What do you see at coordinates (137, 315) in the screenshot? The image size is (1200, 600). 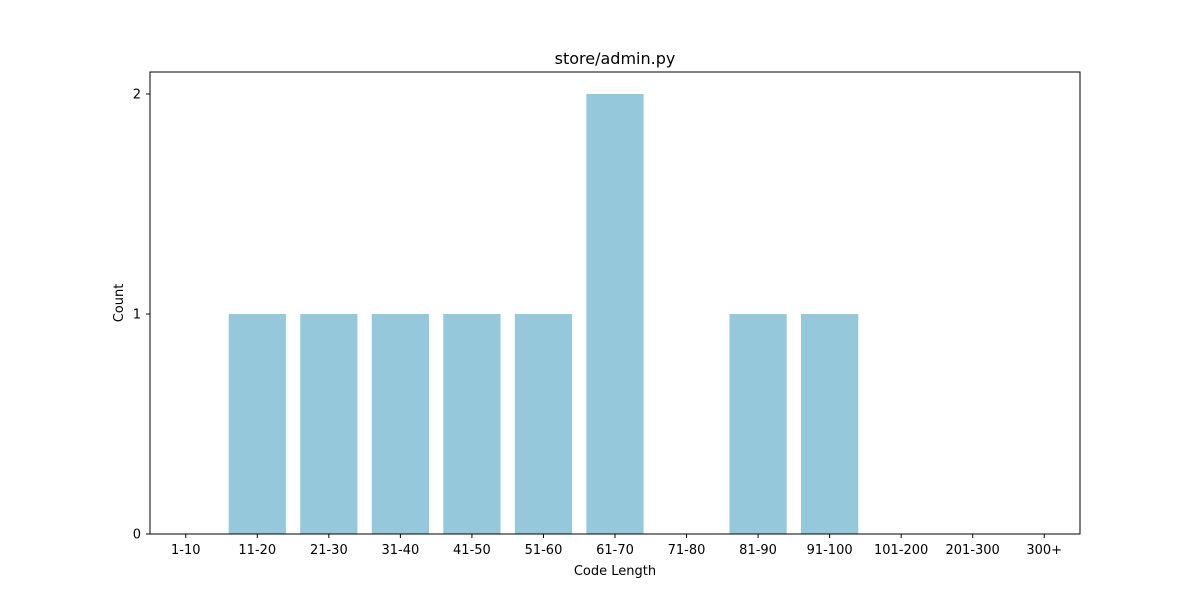 I see `y-tick-label: 1` at bounding box center [137, 315].